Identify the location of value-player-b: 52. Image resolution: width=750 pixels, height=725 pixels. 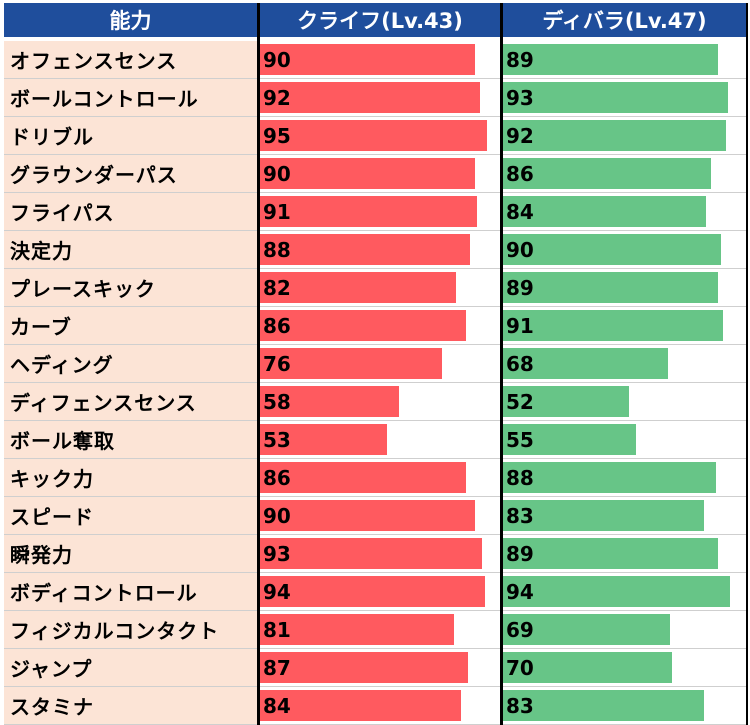
(520, 401).